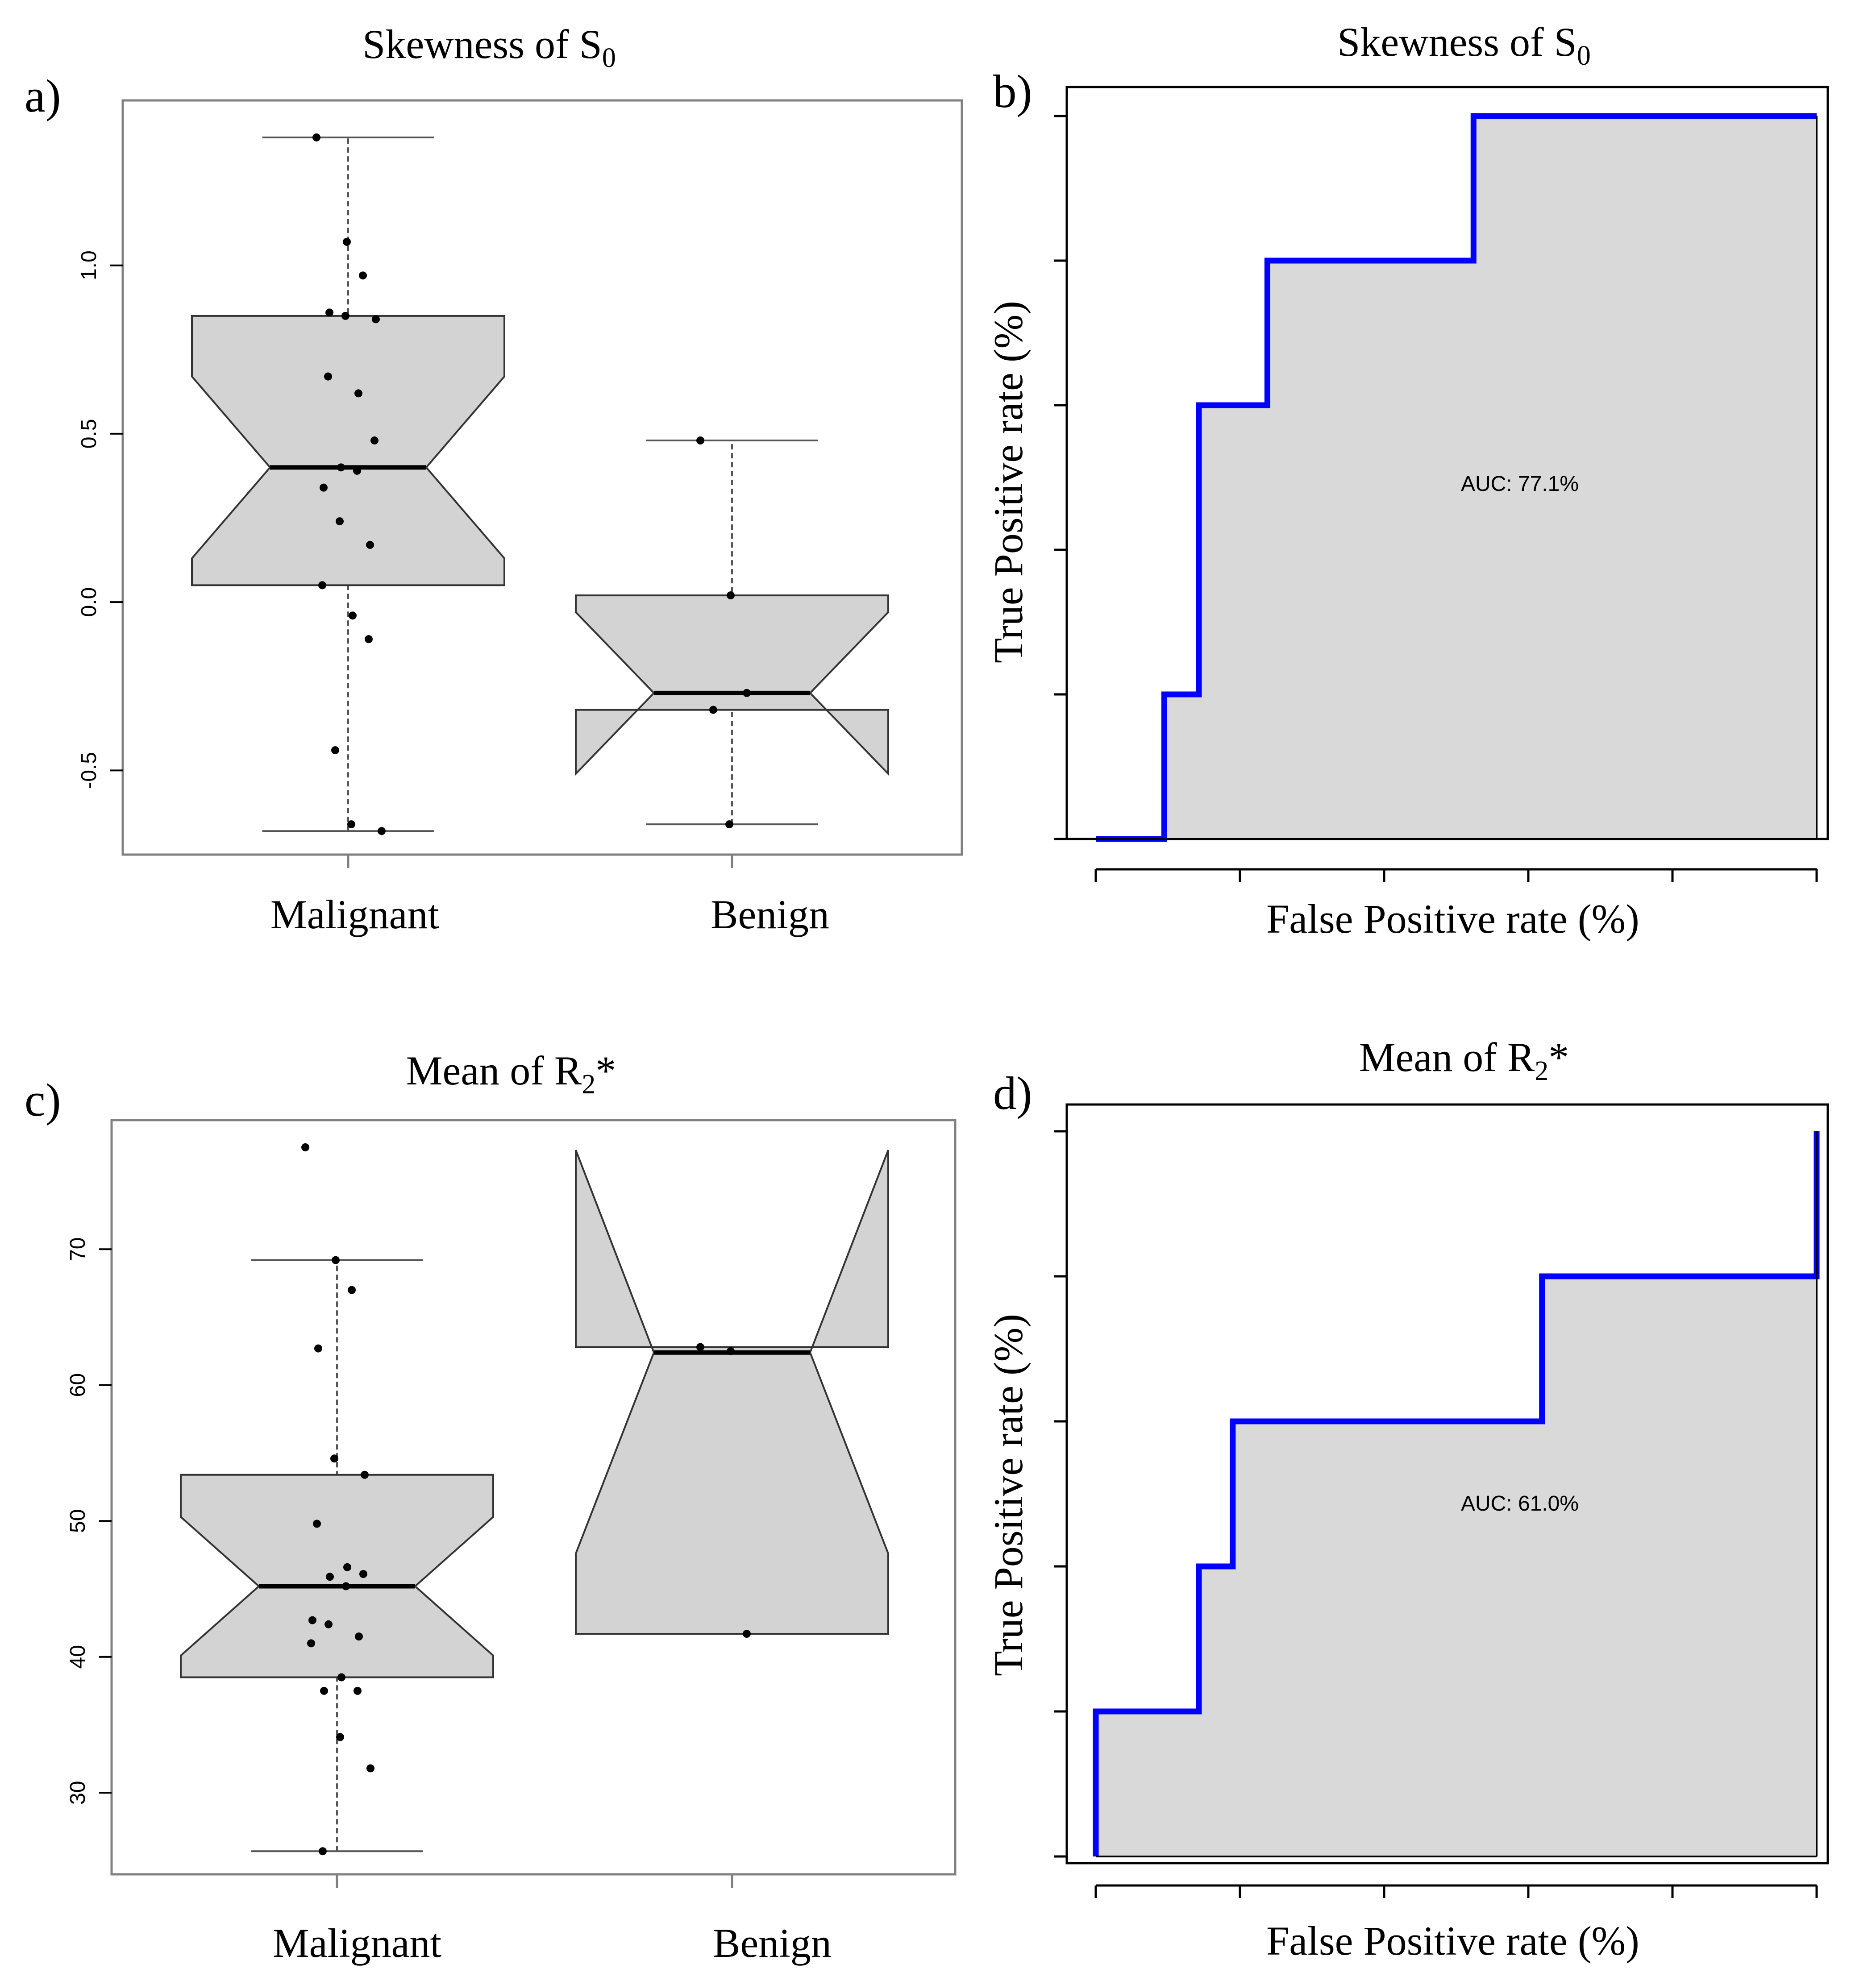 The height and width of the screenshot is (1985, 1876). What do you see at coordinates (531, 484) in the screenshot?
I see `jitter-points-a` at bounding box center [531, 484].